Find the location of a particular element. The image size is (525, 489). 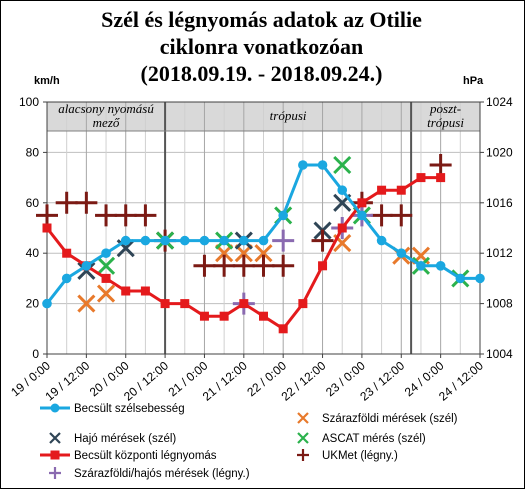

y-left-tick-label: 100 is located at coordinates (29, 102).